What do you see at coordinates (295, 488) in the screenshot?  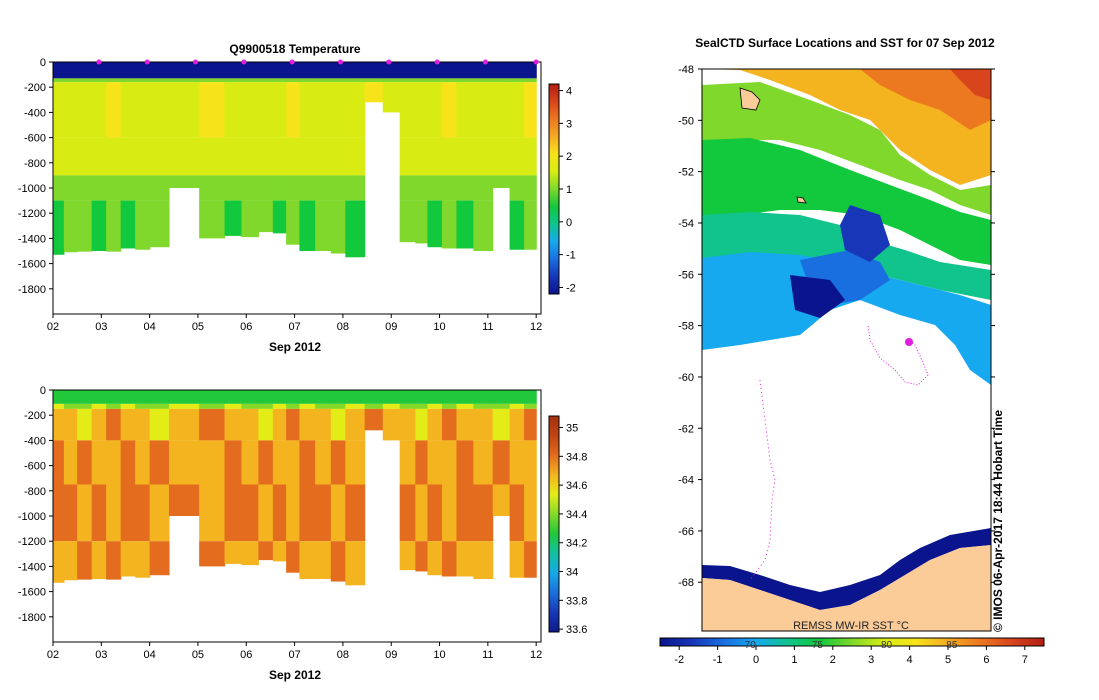 I see `salinity-plot-area` at bounding box center [295, 488].